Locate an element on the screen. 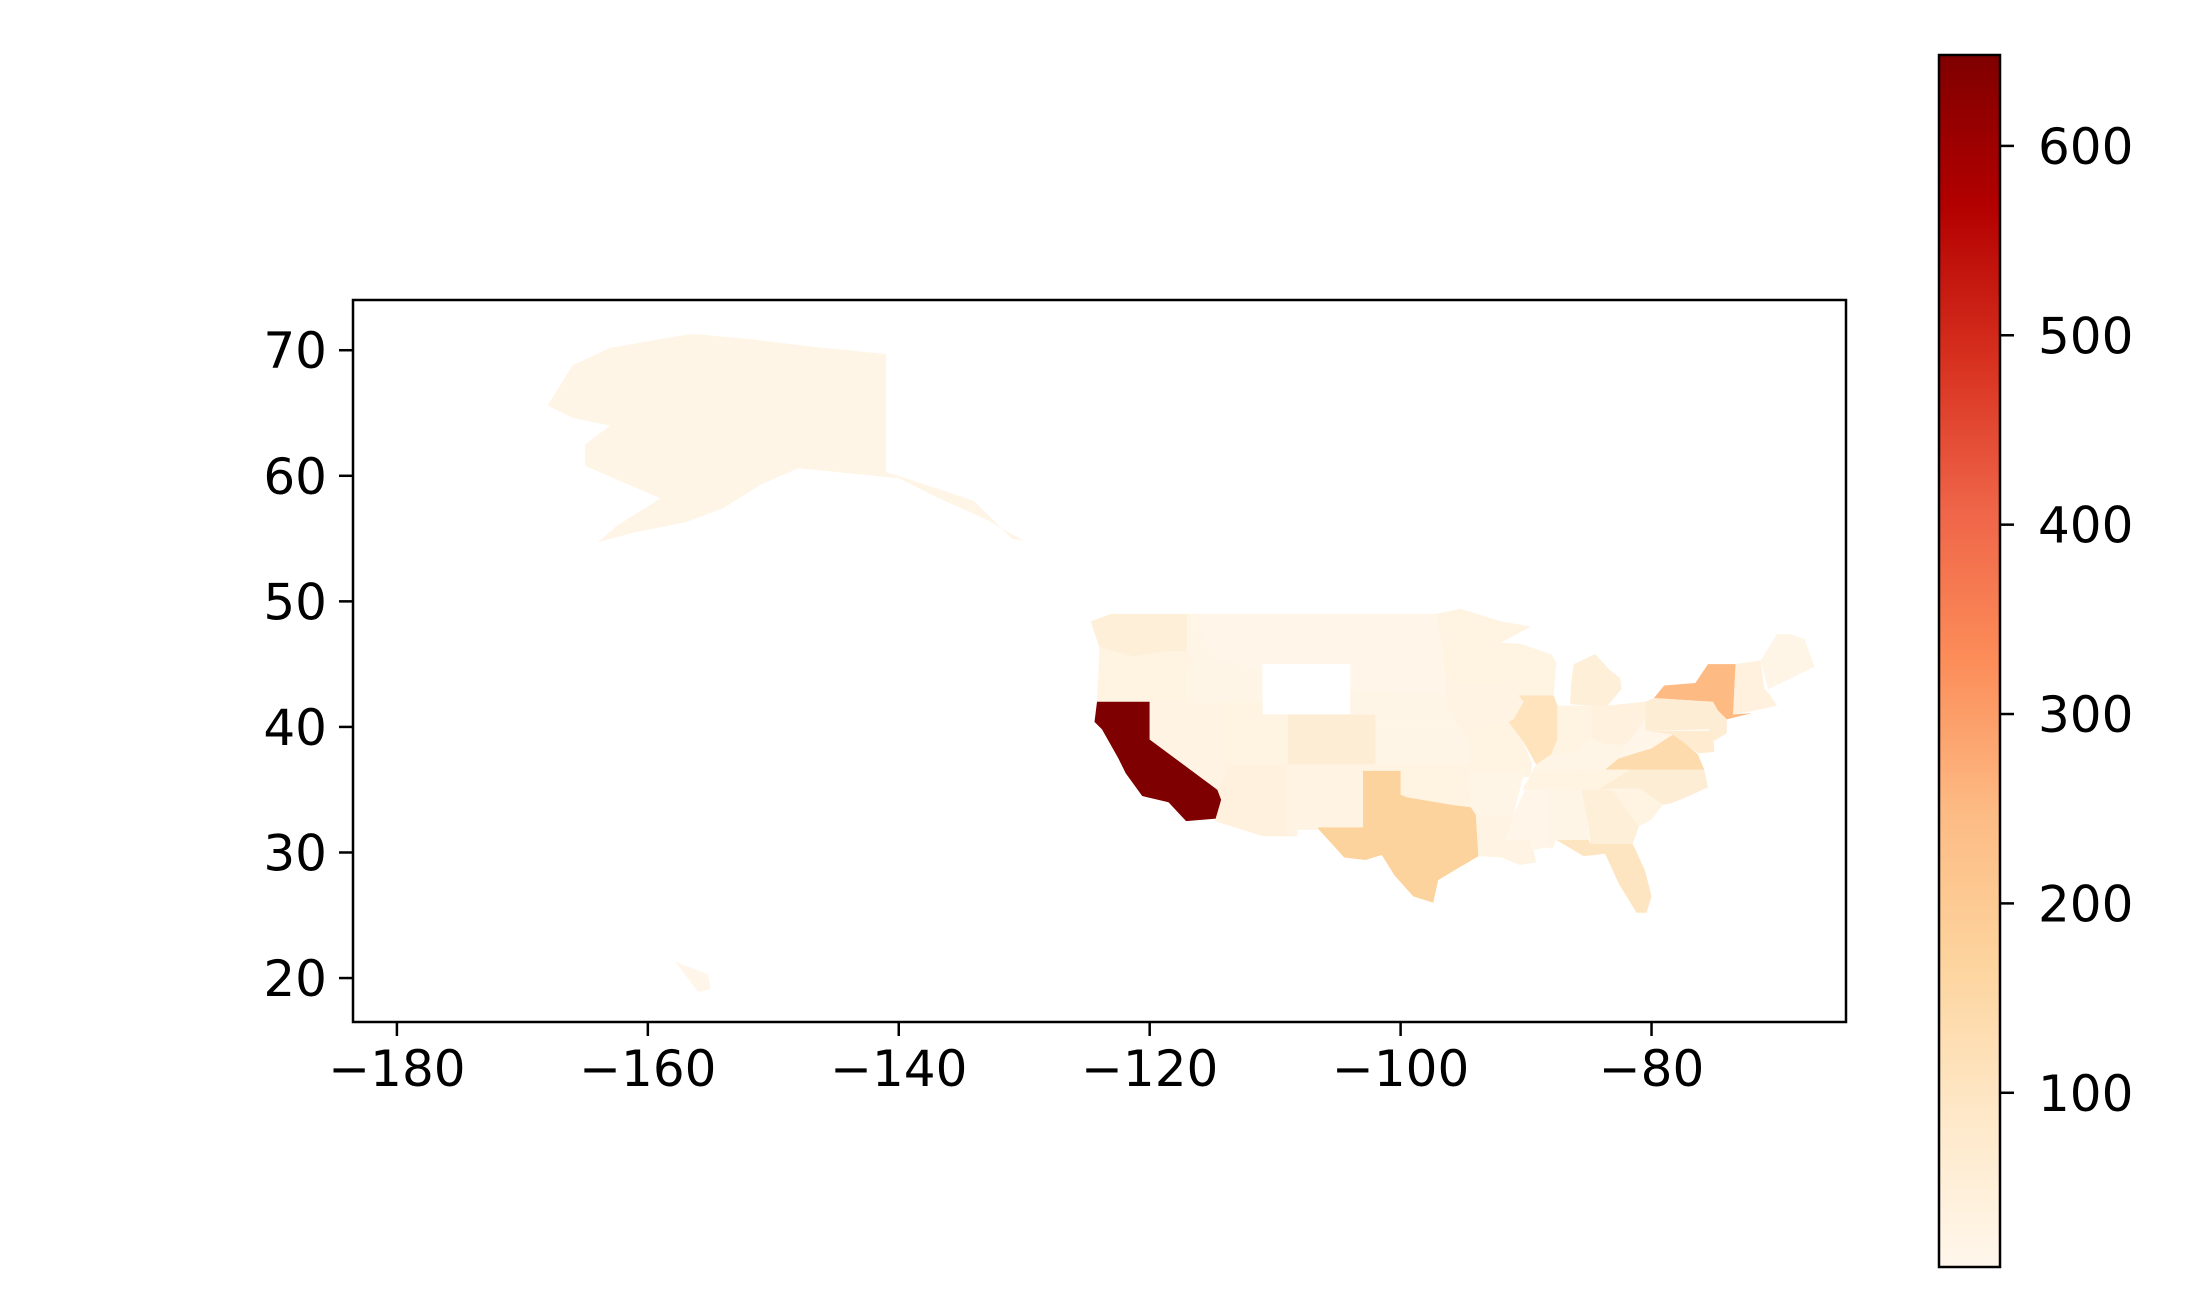 Image resolution: width=2198 pixels, height=1308 pixels. region-california is located at coordinates (1158, 761).